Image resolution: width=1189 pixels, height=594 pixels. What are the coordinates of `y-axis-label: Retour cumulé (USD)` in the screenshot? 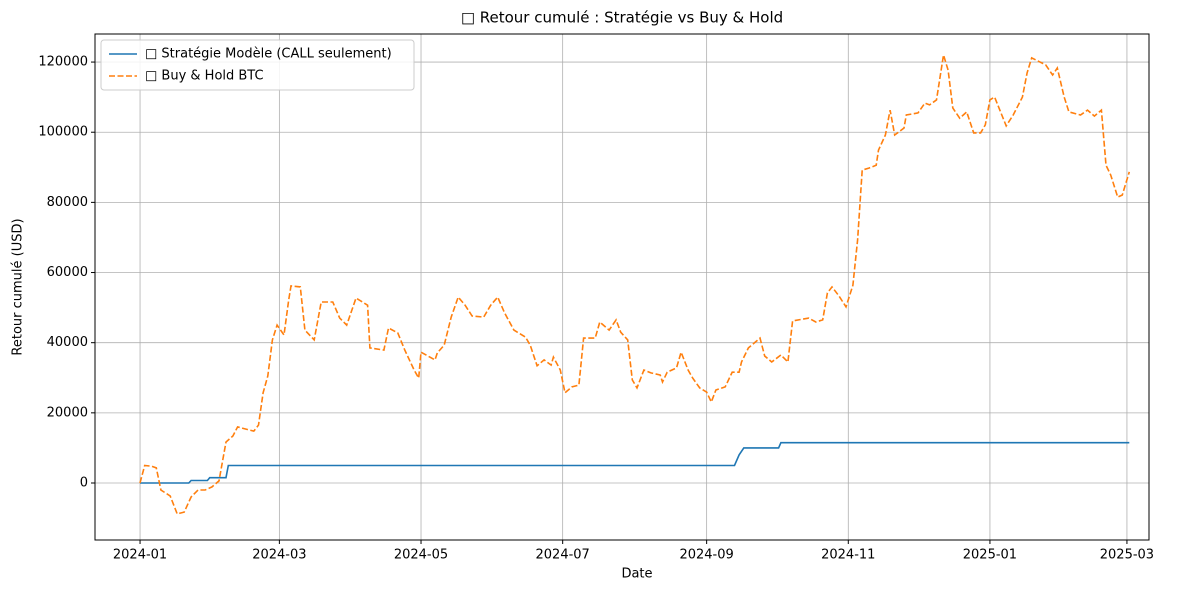 It's located at (18, 286).